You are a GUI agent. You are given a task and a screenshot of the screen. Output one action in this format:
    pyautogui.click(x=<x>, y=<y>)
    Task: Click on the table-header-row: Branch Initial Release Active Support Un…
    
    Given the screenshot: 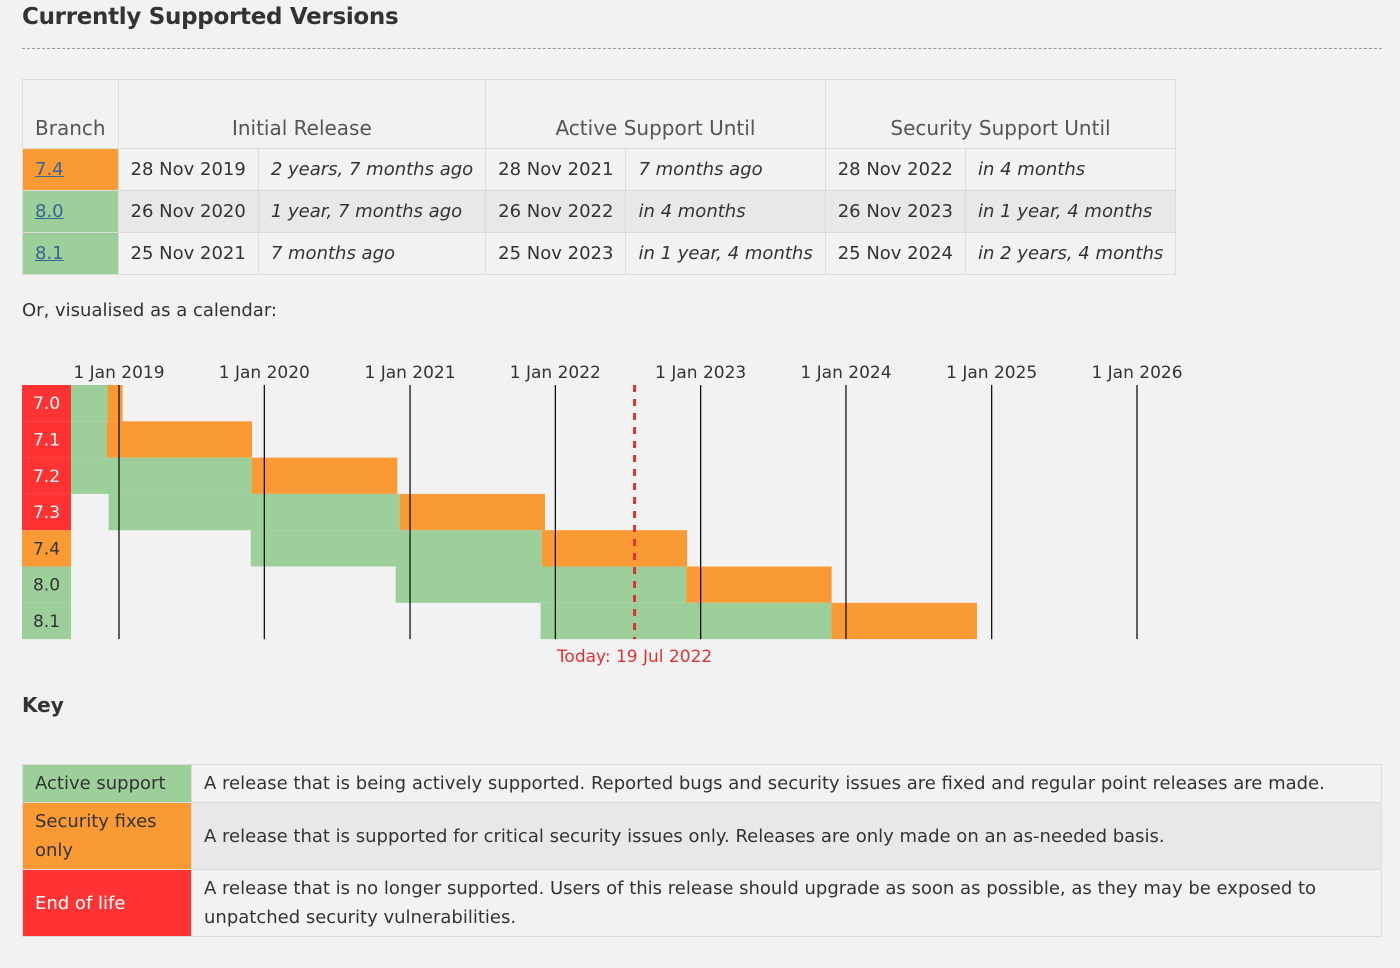 What is the action you would take?
    pyautogui.click(x=599, y=114)
    